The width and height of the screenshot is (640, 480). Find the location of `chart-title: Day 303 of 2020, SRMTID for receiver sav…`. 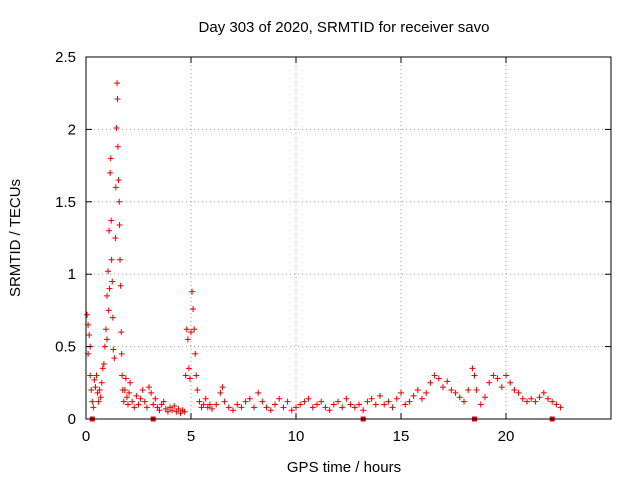

chart-title: Day 303 of 2020, SRMTID for receiver sav… is located at coordinates (344, 27).